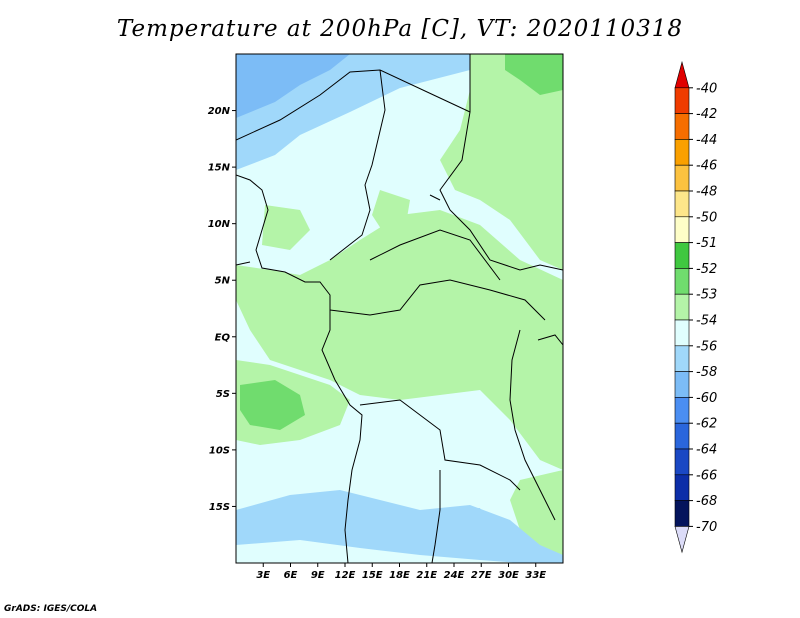 Image resolution: width=800 pixels, height=618 pixels. Describe the element at coordinates (535, 575) in the screenshot. I see `lon-tick-label: 33E` at that location.